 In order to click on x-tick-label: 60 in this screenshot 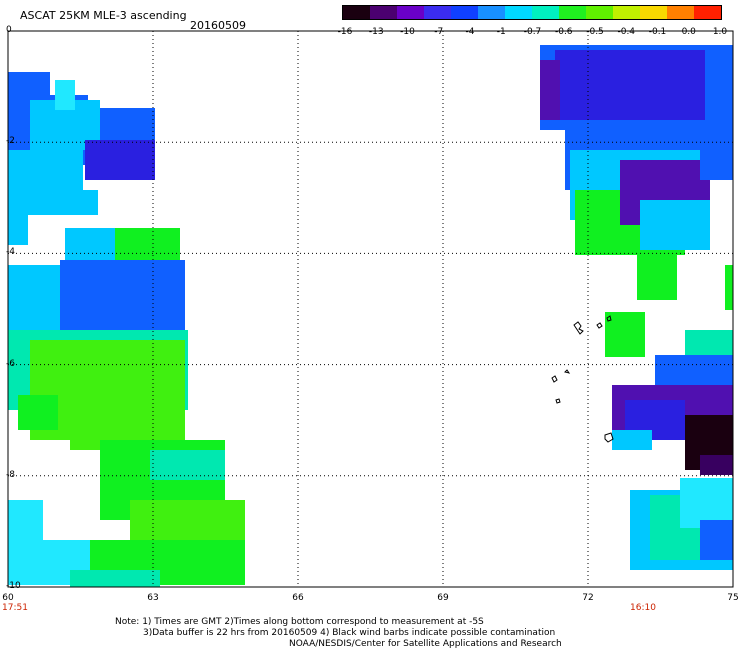, I will do `click(8, 598)`.